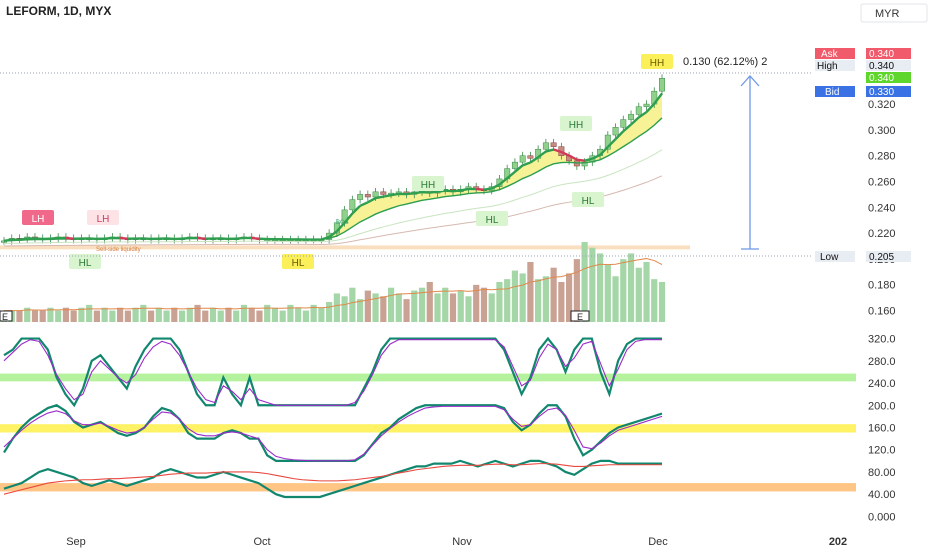  Describe the element at coordinates (5, 317) in the screenshot. I see `earnings-marker-left-label: E` at that location.